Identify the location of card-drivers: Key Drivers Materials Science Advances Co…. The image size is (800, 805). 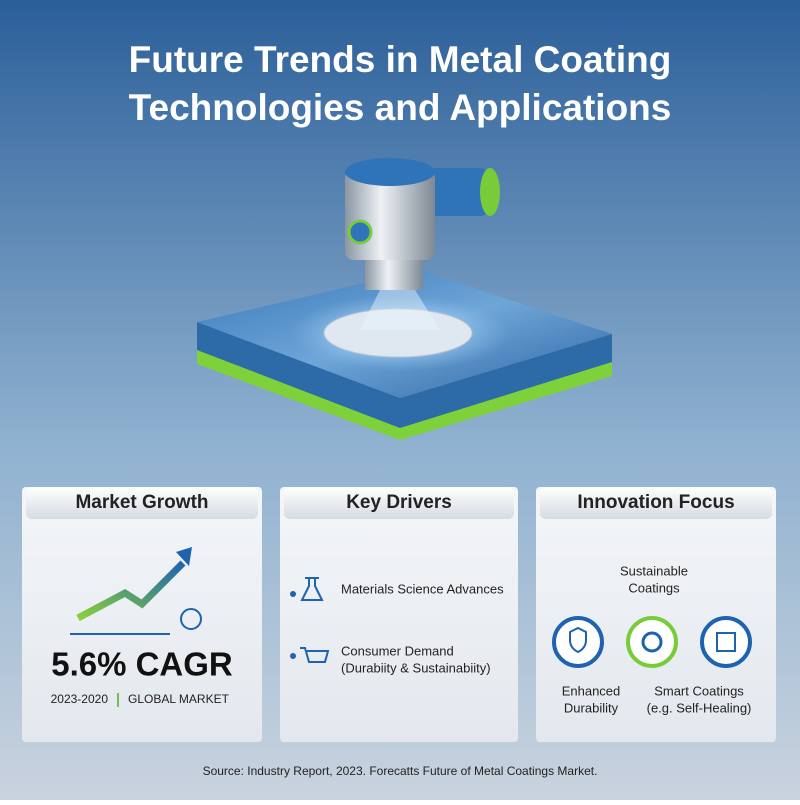
(399, 614).